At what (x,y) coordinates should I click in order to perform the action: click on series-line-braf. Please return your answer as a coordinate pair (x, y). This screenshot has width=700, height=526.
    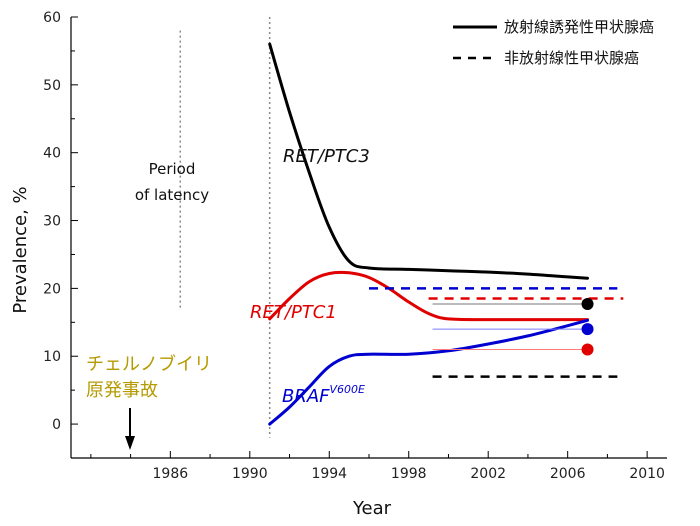
    Looking at the image, I should click on (428, 372).